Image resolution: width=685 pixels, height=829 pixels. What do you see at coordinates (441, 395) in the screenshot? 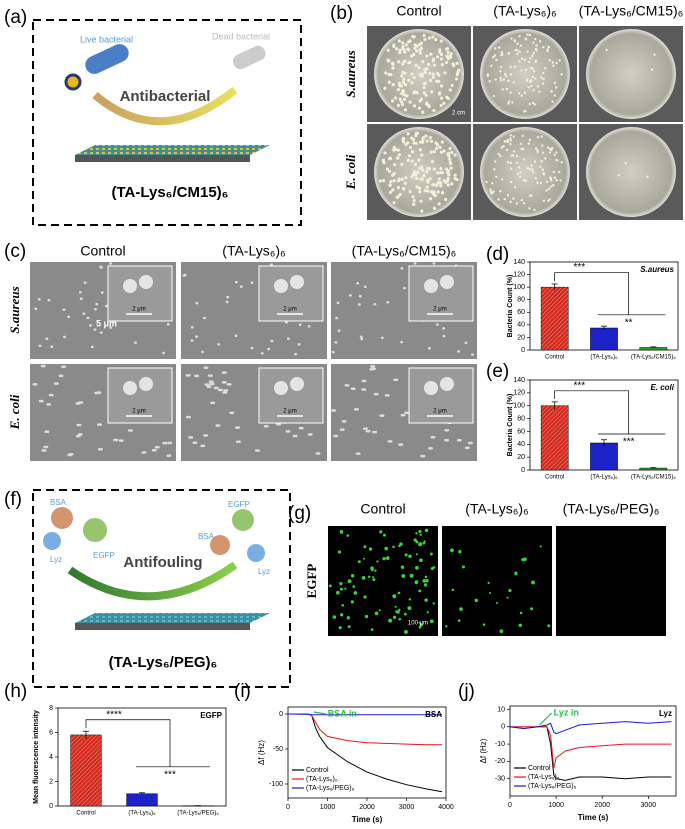
I see `inset` at bounding box center [441, 395].